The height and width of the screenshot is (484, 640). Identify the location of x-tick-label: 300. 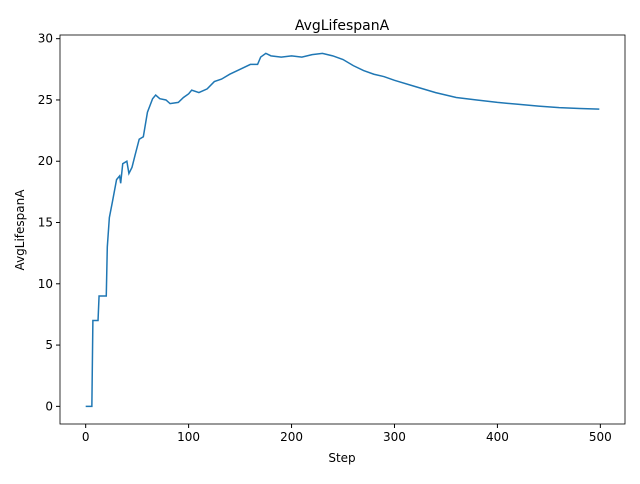
(394, 437).